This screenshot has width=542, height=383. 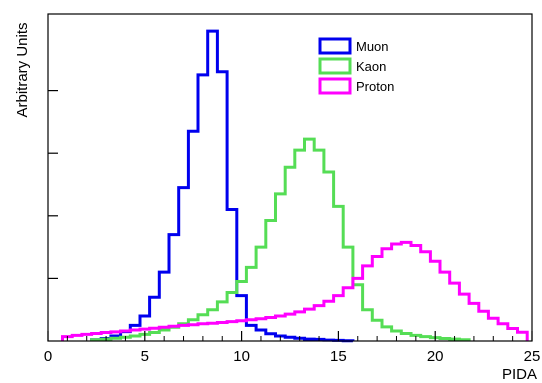 I want to click on legend-label-kaon: Kaon, so click(x=371, y=66).